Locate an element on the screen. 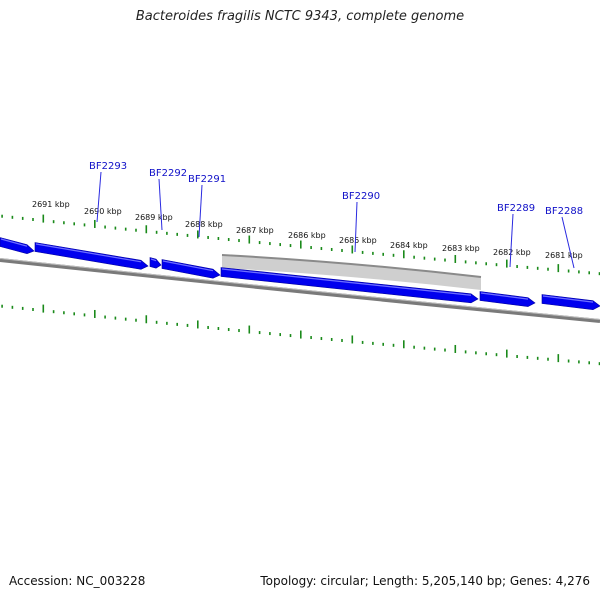  sequence-backbone-shine is located at coordinates (300, 289).